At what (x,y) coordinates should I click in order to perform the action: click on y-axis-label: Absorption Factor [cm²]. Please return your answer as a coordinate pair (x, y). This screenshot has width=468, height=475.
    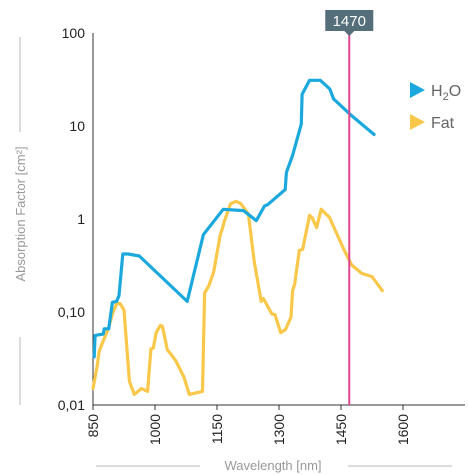
    Looking at the image, I should click on (20, 213).